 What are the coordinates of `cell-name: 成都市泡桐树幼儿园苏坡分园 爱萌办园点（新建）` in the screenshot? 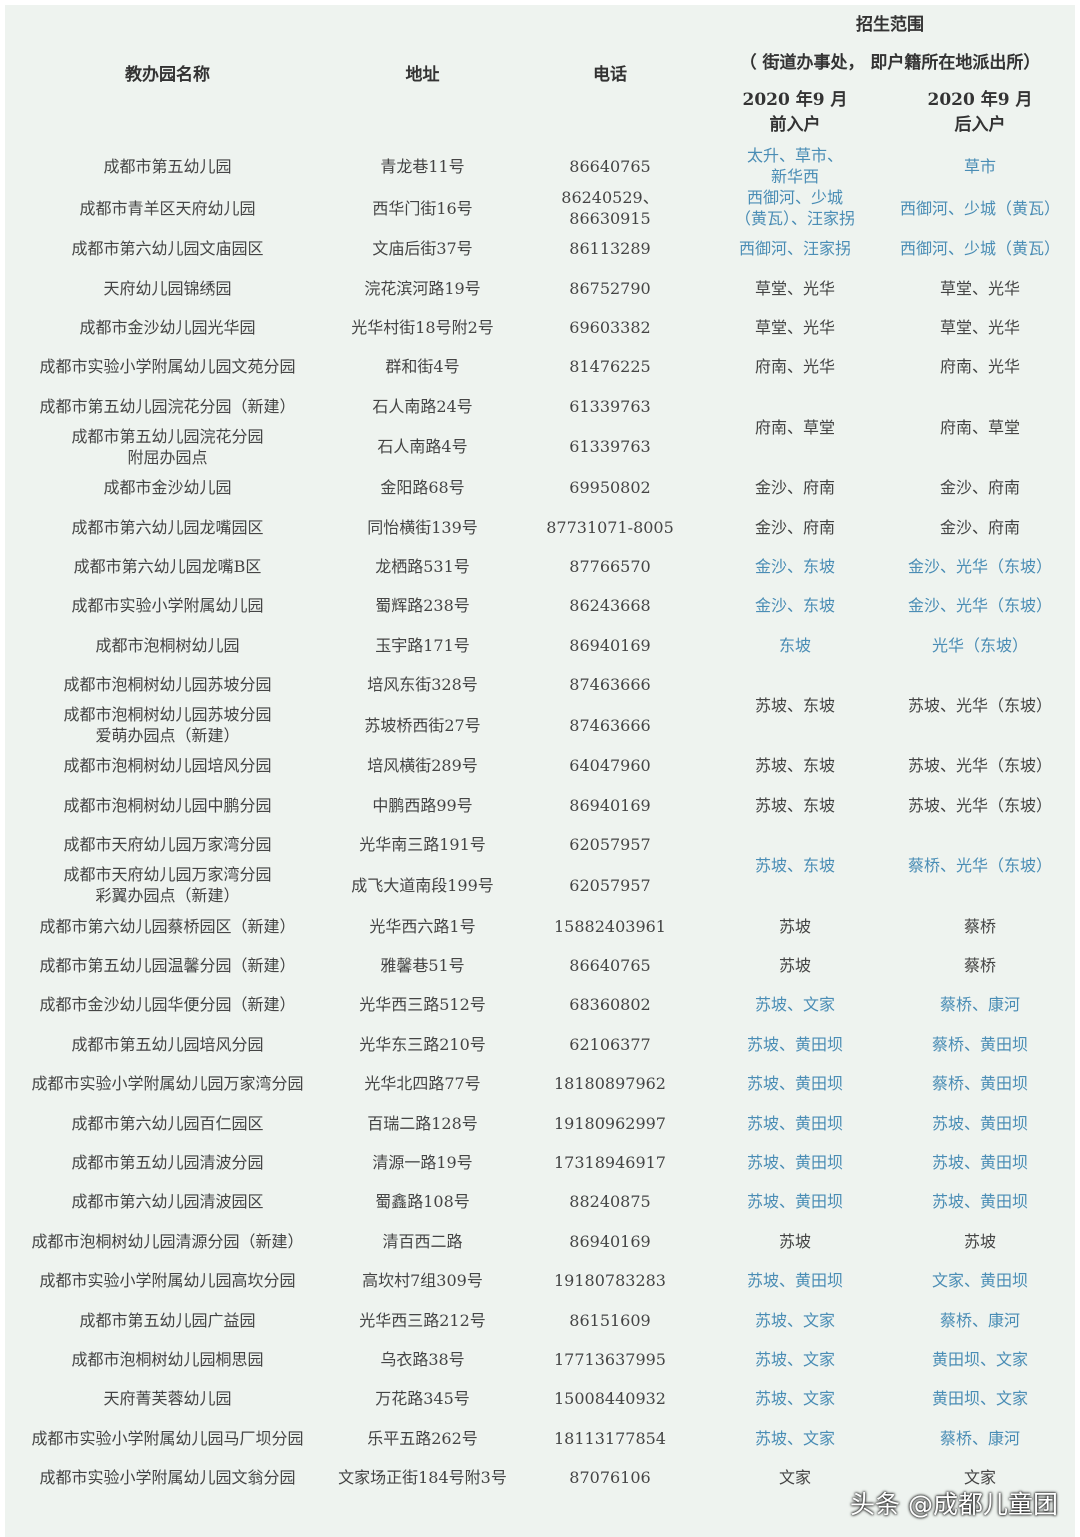 It's located at (167, 725).